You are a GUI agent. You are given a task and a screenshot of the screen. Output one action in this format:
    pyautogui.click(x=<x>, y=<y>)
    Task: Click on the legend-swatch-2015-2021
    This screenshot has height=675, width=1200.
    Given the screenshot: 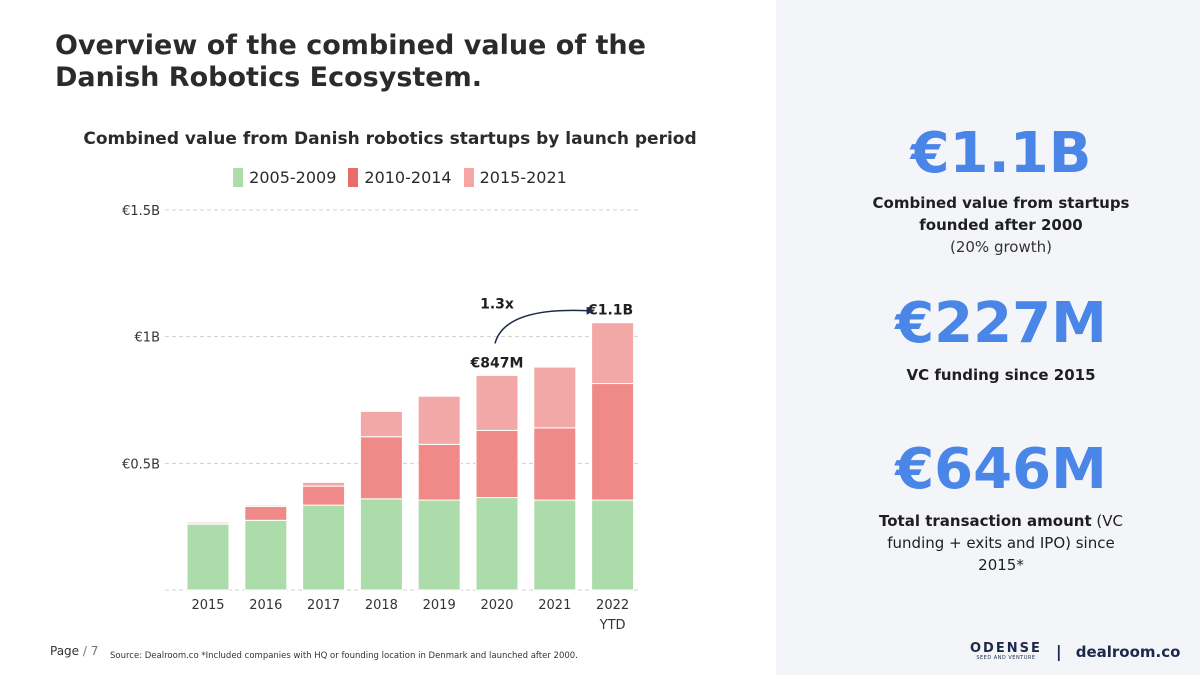 What is the action you would take?
    pyautogui.click(x=468, y=177)
    